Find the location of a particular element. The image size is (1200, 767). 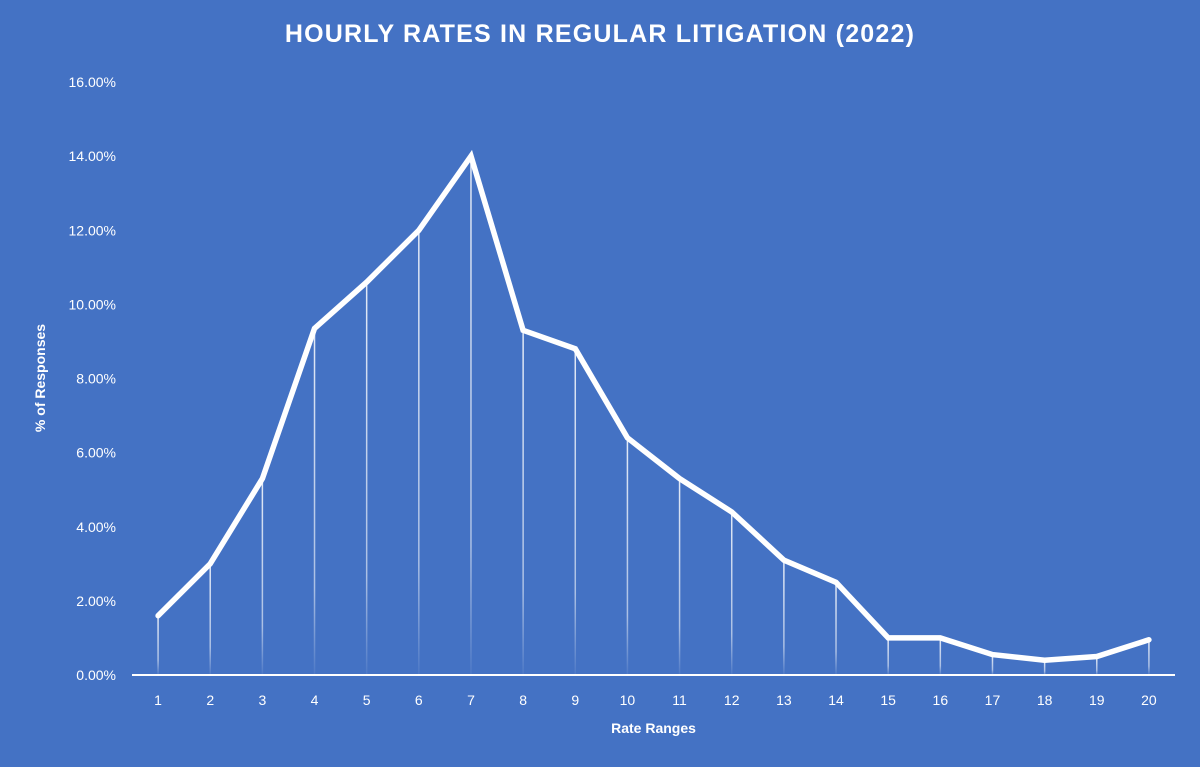

y-tick-label: 14.00% is located at coordinates (92, 156).